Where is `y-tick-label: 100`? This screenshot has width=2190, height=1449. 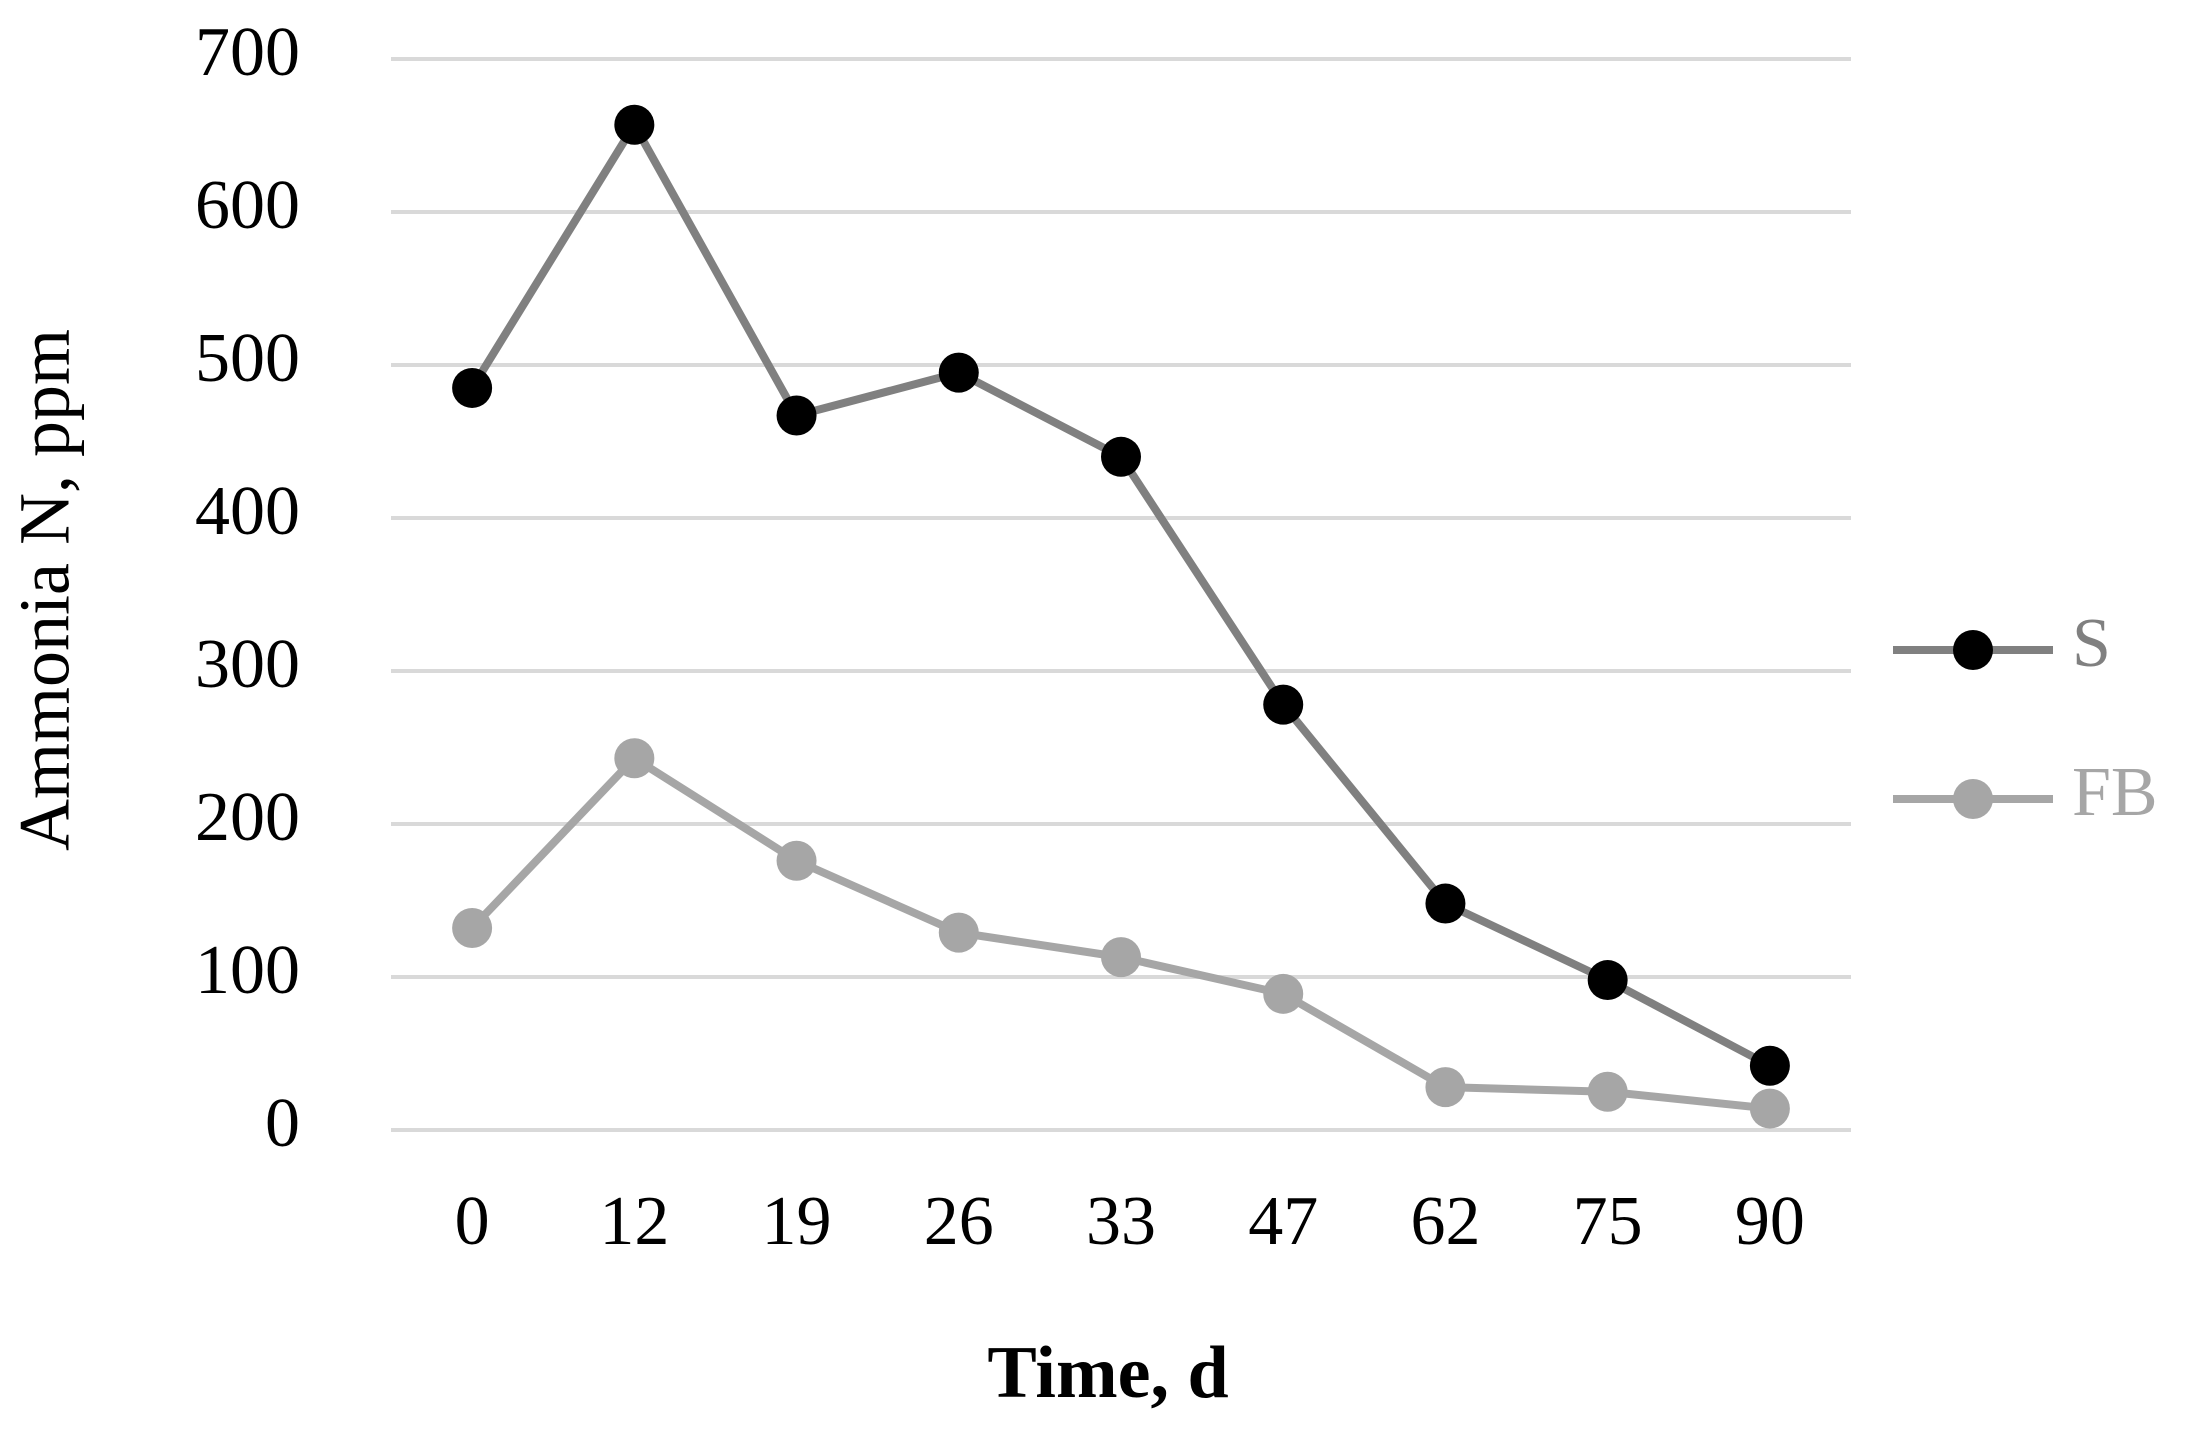
y-tick-label: 100 is located at coordinates (247, 970).